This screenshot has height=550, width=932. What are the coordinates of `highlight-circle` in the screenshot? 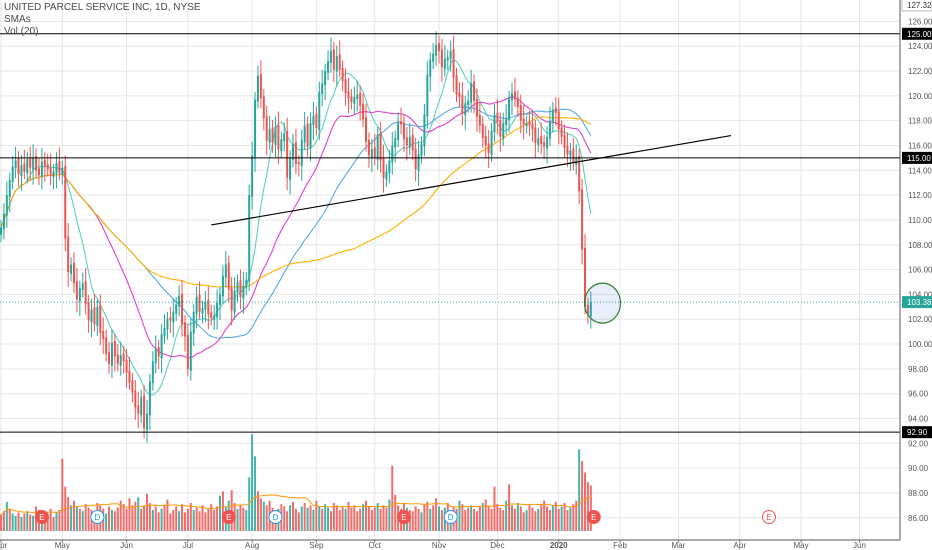 It's located at (602, 303).